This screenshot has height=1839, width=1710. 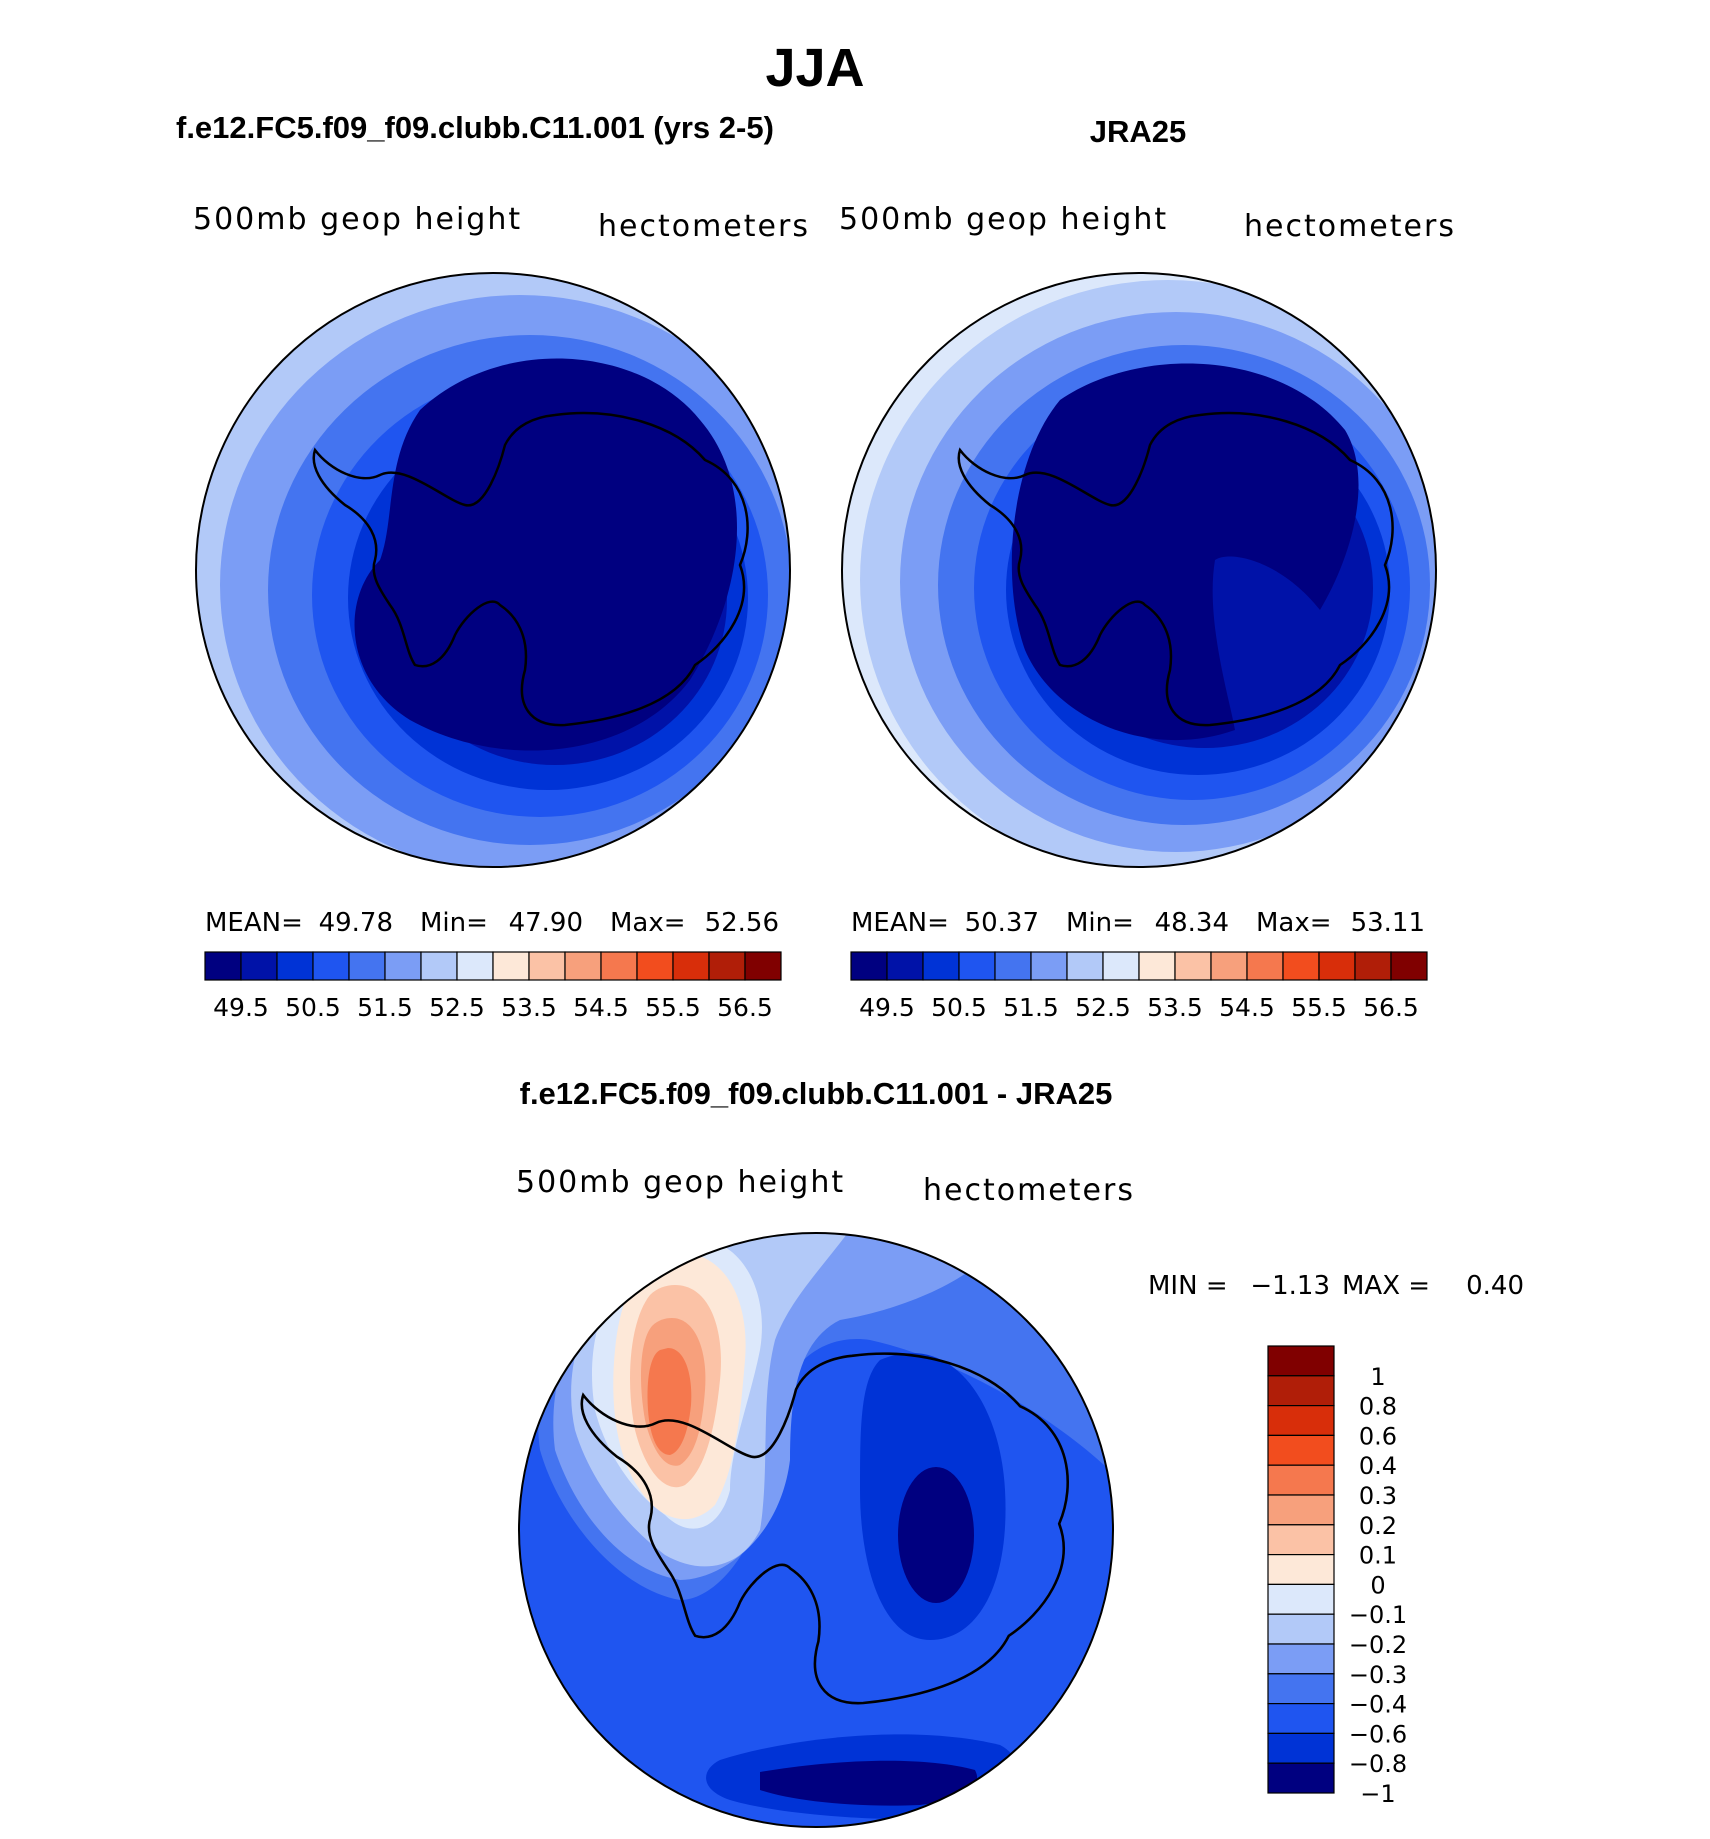 What do you see at coordinates (1378, 1764) in the screenshot?
I see `colorbar-tick-label: −0.8` at bounding box center [1378, 1764].